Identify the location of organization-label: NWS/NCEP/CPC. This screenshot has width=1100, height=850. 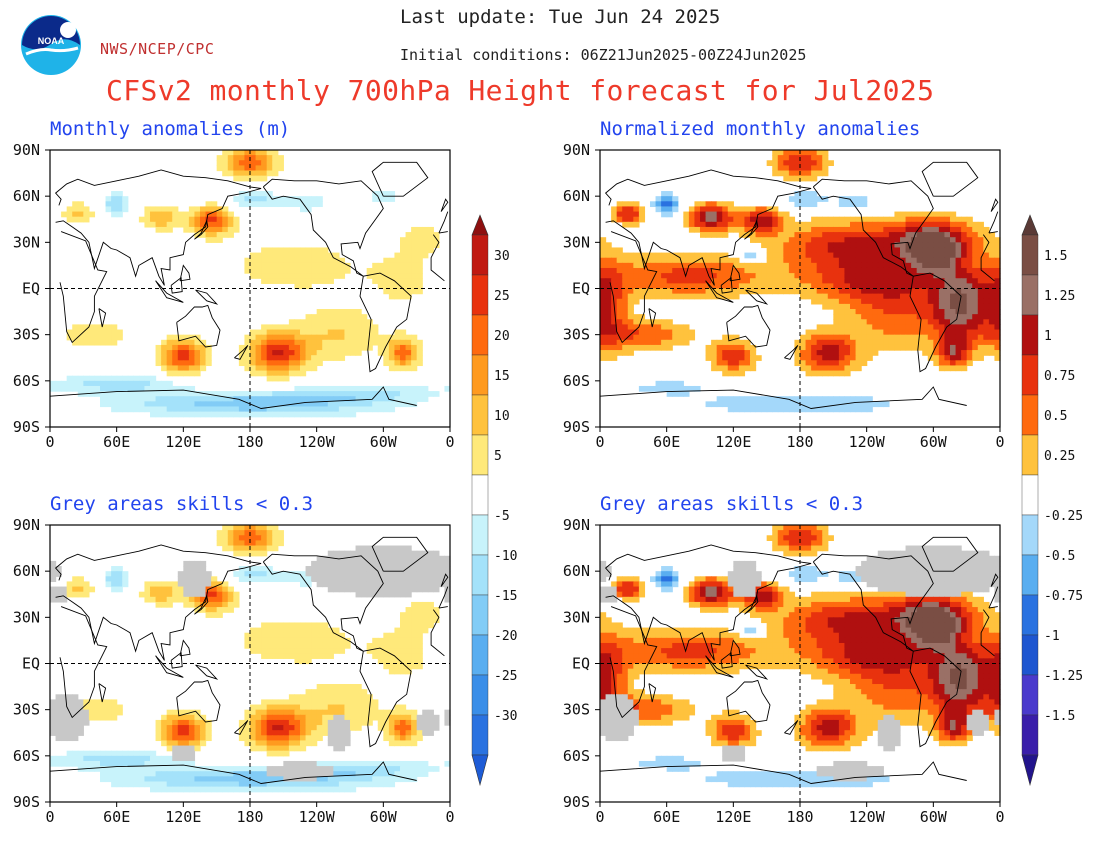
(157, 49).